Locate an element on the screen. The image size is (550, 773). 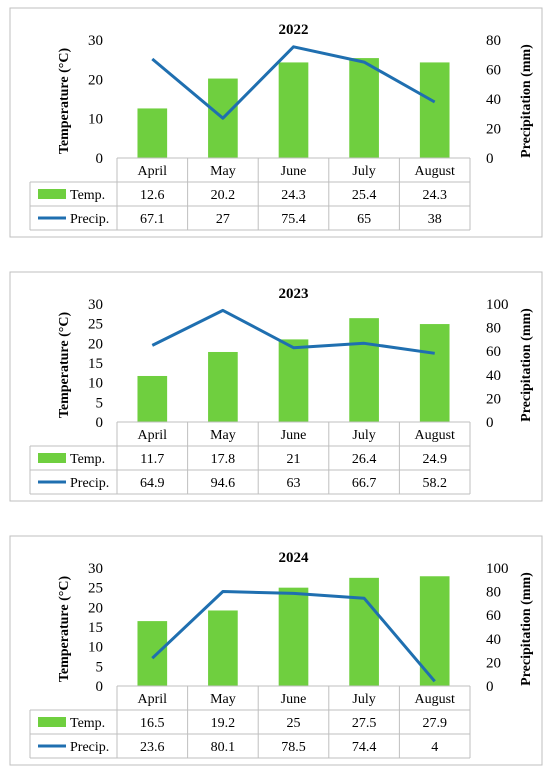
temp-value: 17.8 is located at coordinates (223, 459).